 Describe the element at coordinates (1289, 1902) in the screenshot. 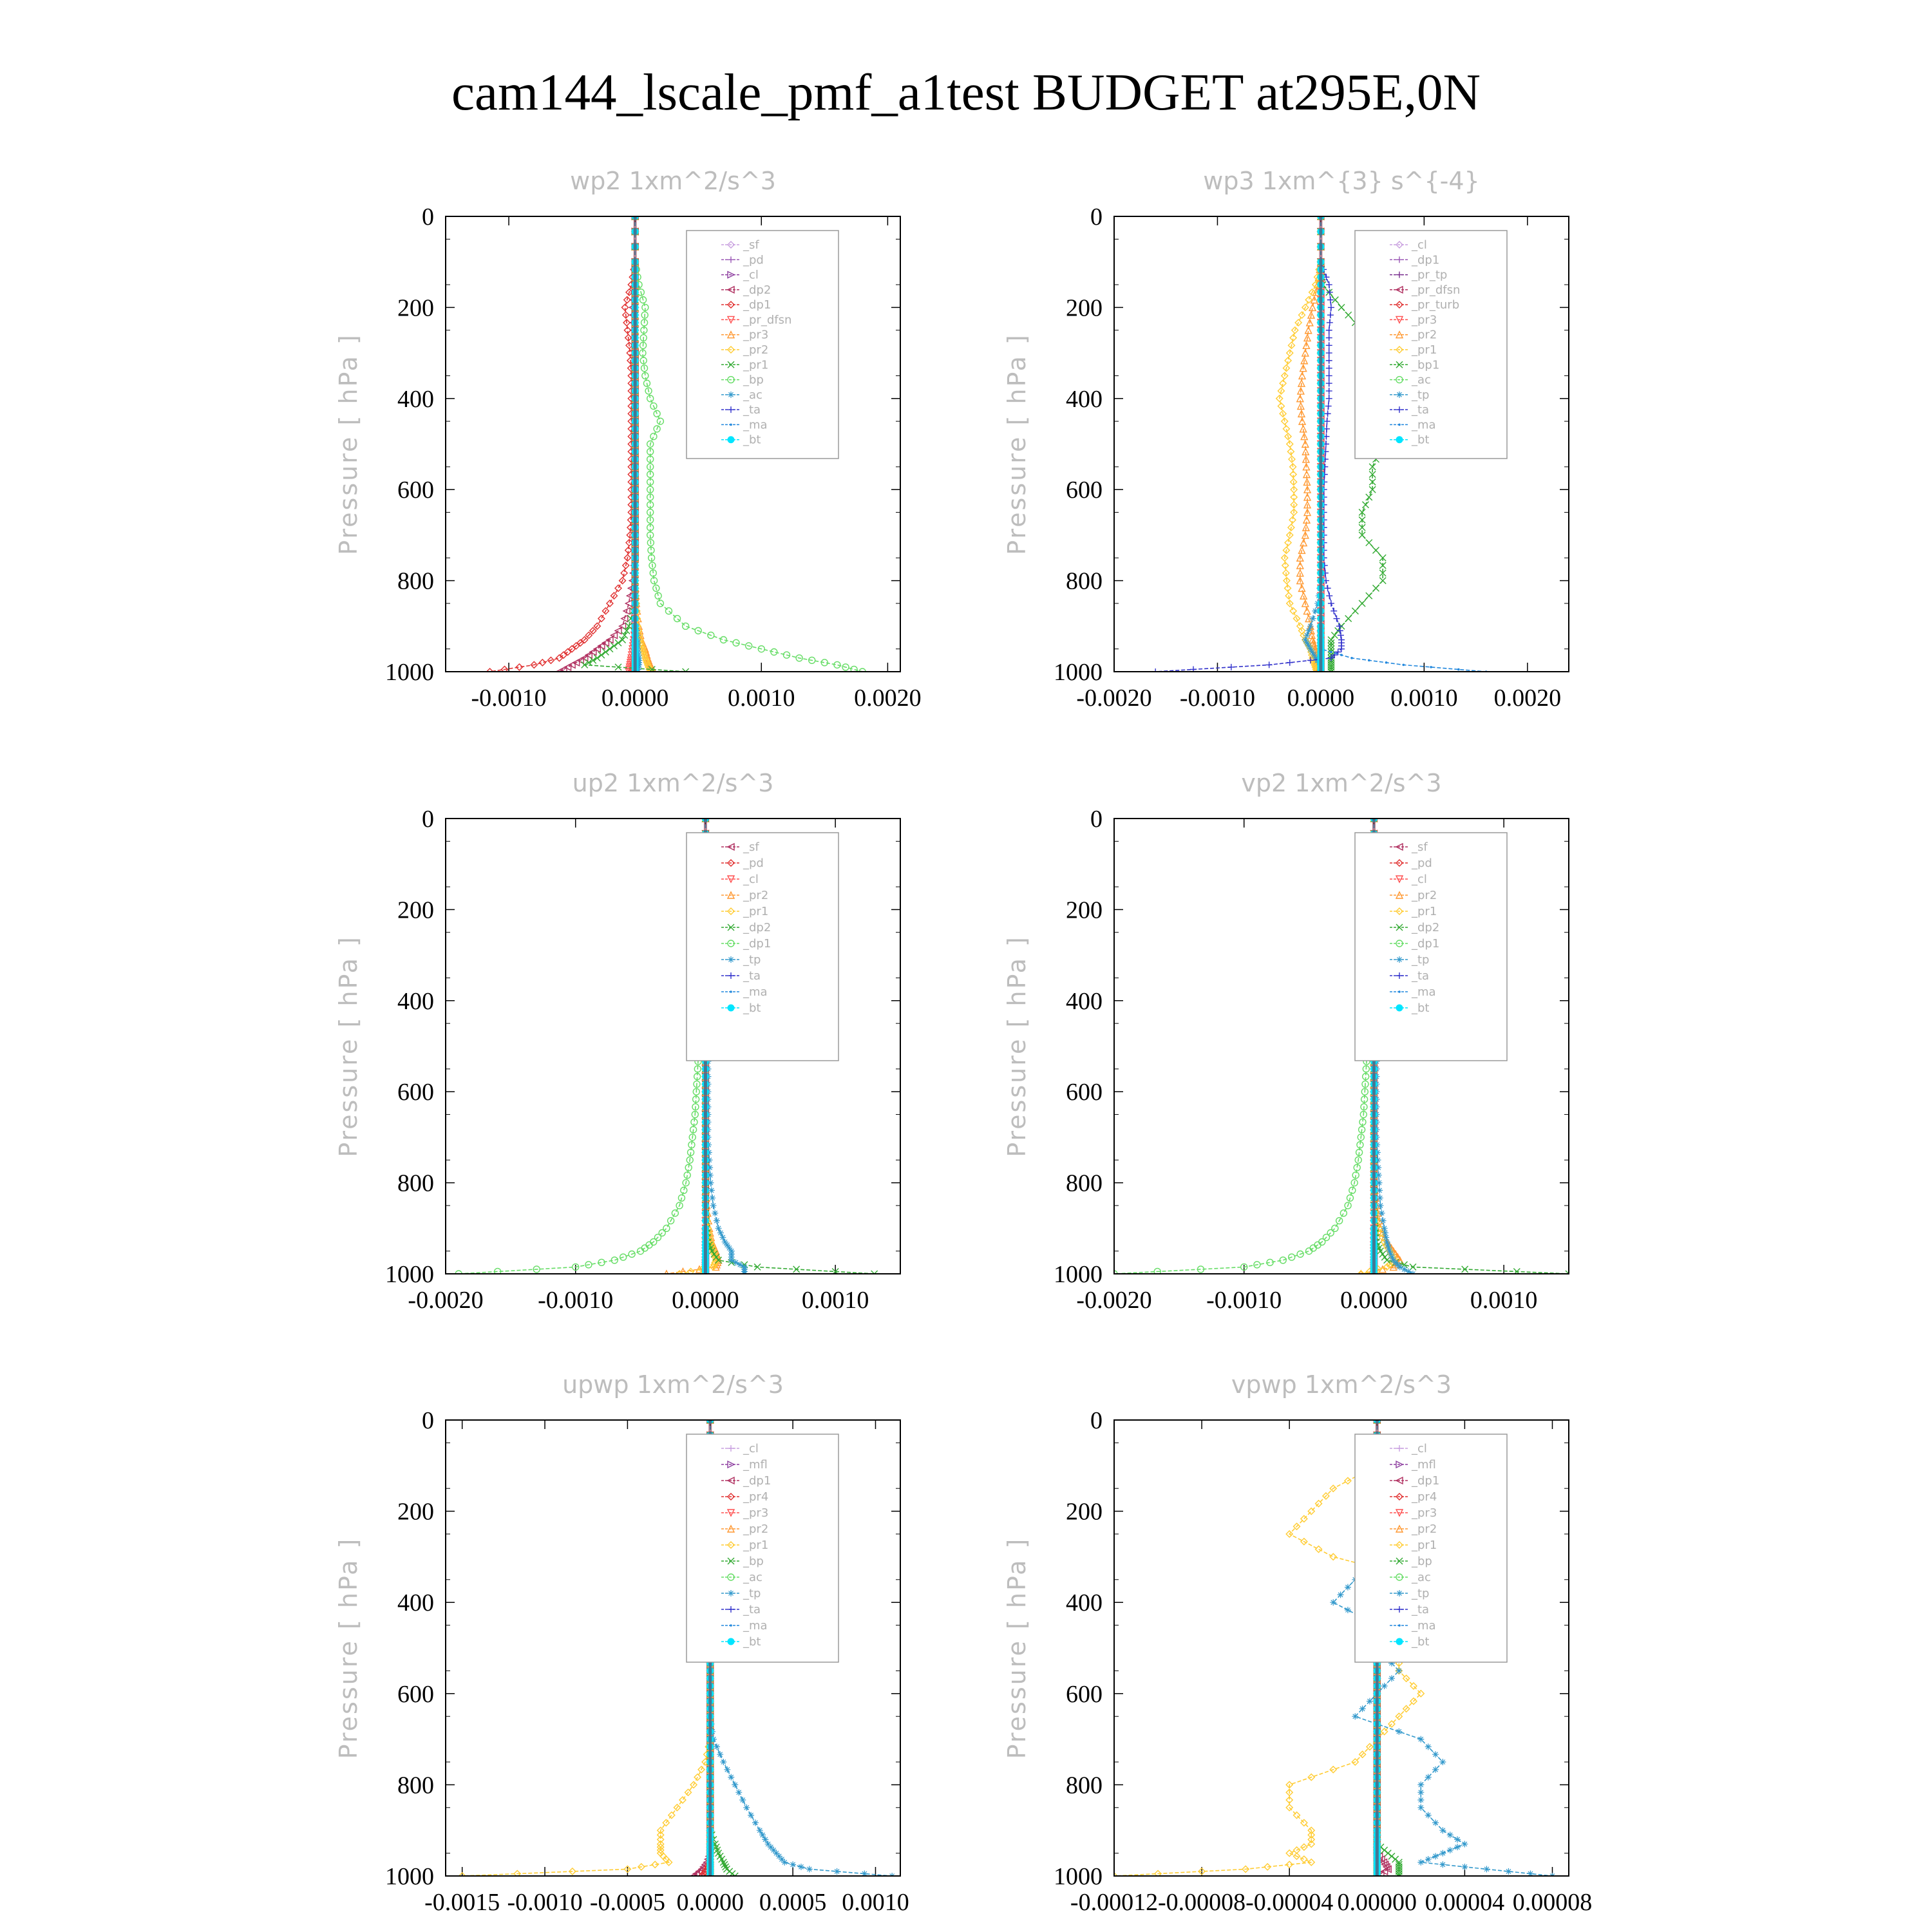

I see `x-tick-label: -0.00004` at that location.